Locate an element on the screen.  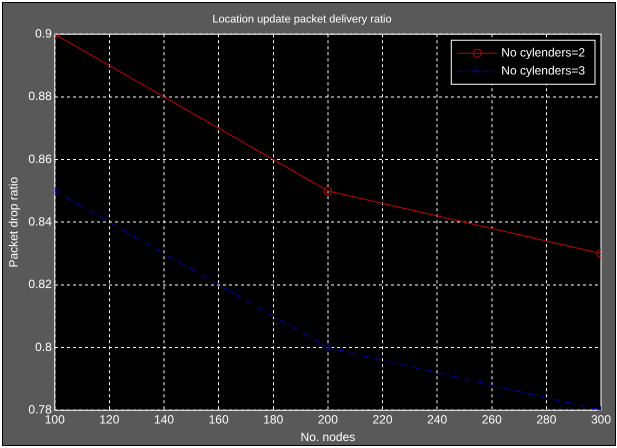
x-tick-label: 160 is located at coordinates (218, 419).